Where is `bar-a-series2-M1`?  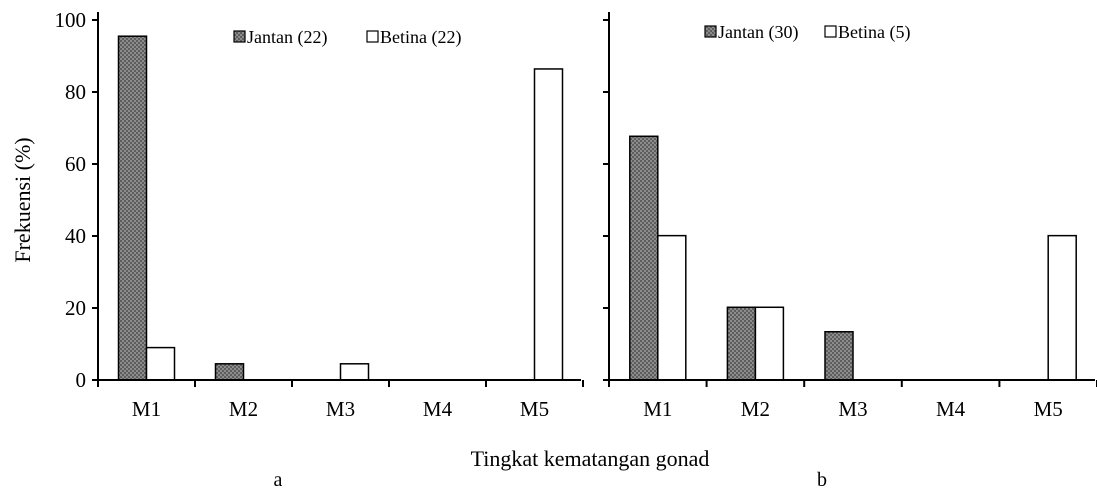
bar-a-series2-M1 is located at coordinates (160, 363).